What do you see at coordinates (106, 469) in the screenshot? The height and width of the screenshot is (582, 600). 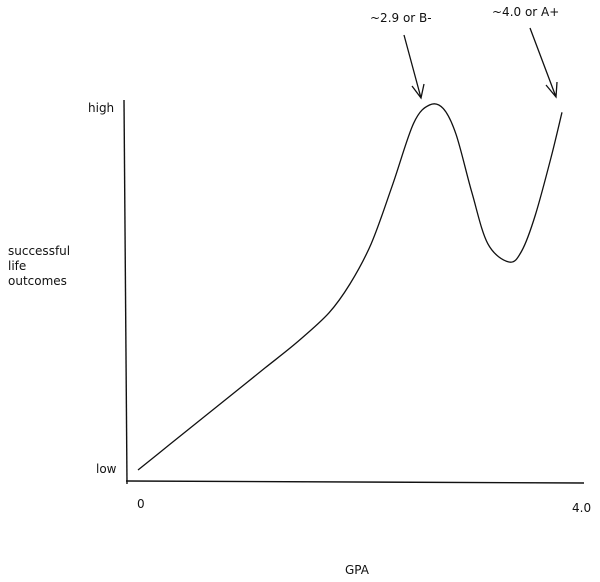 I see `y-tick-low: low` at bounding box center [106, 469].